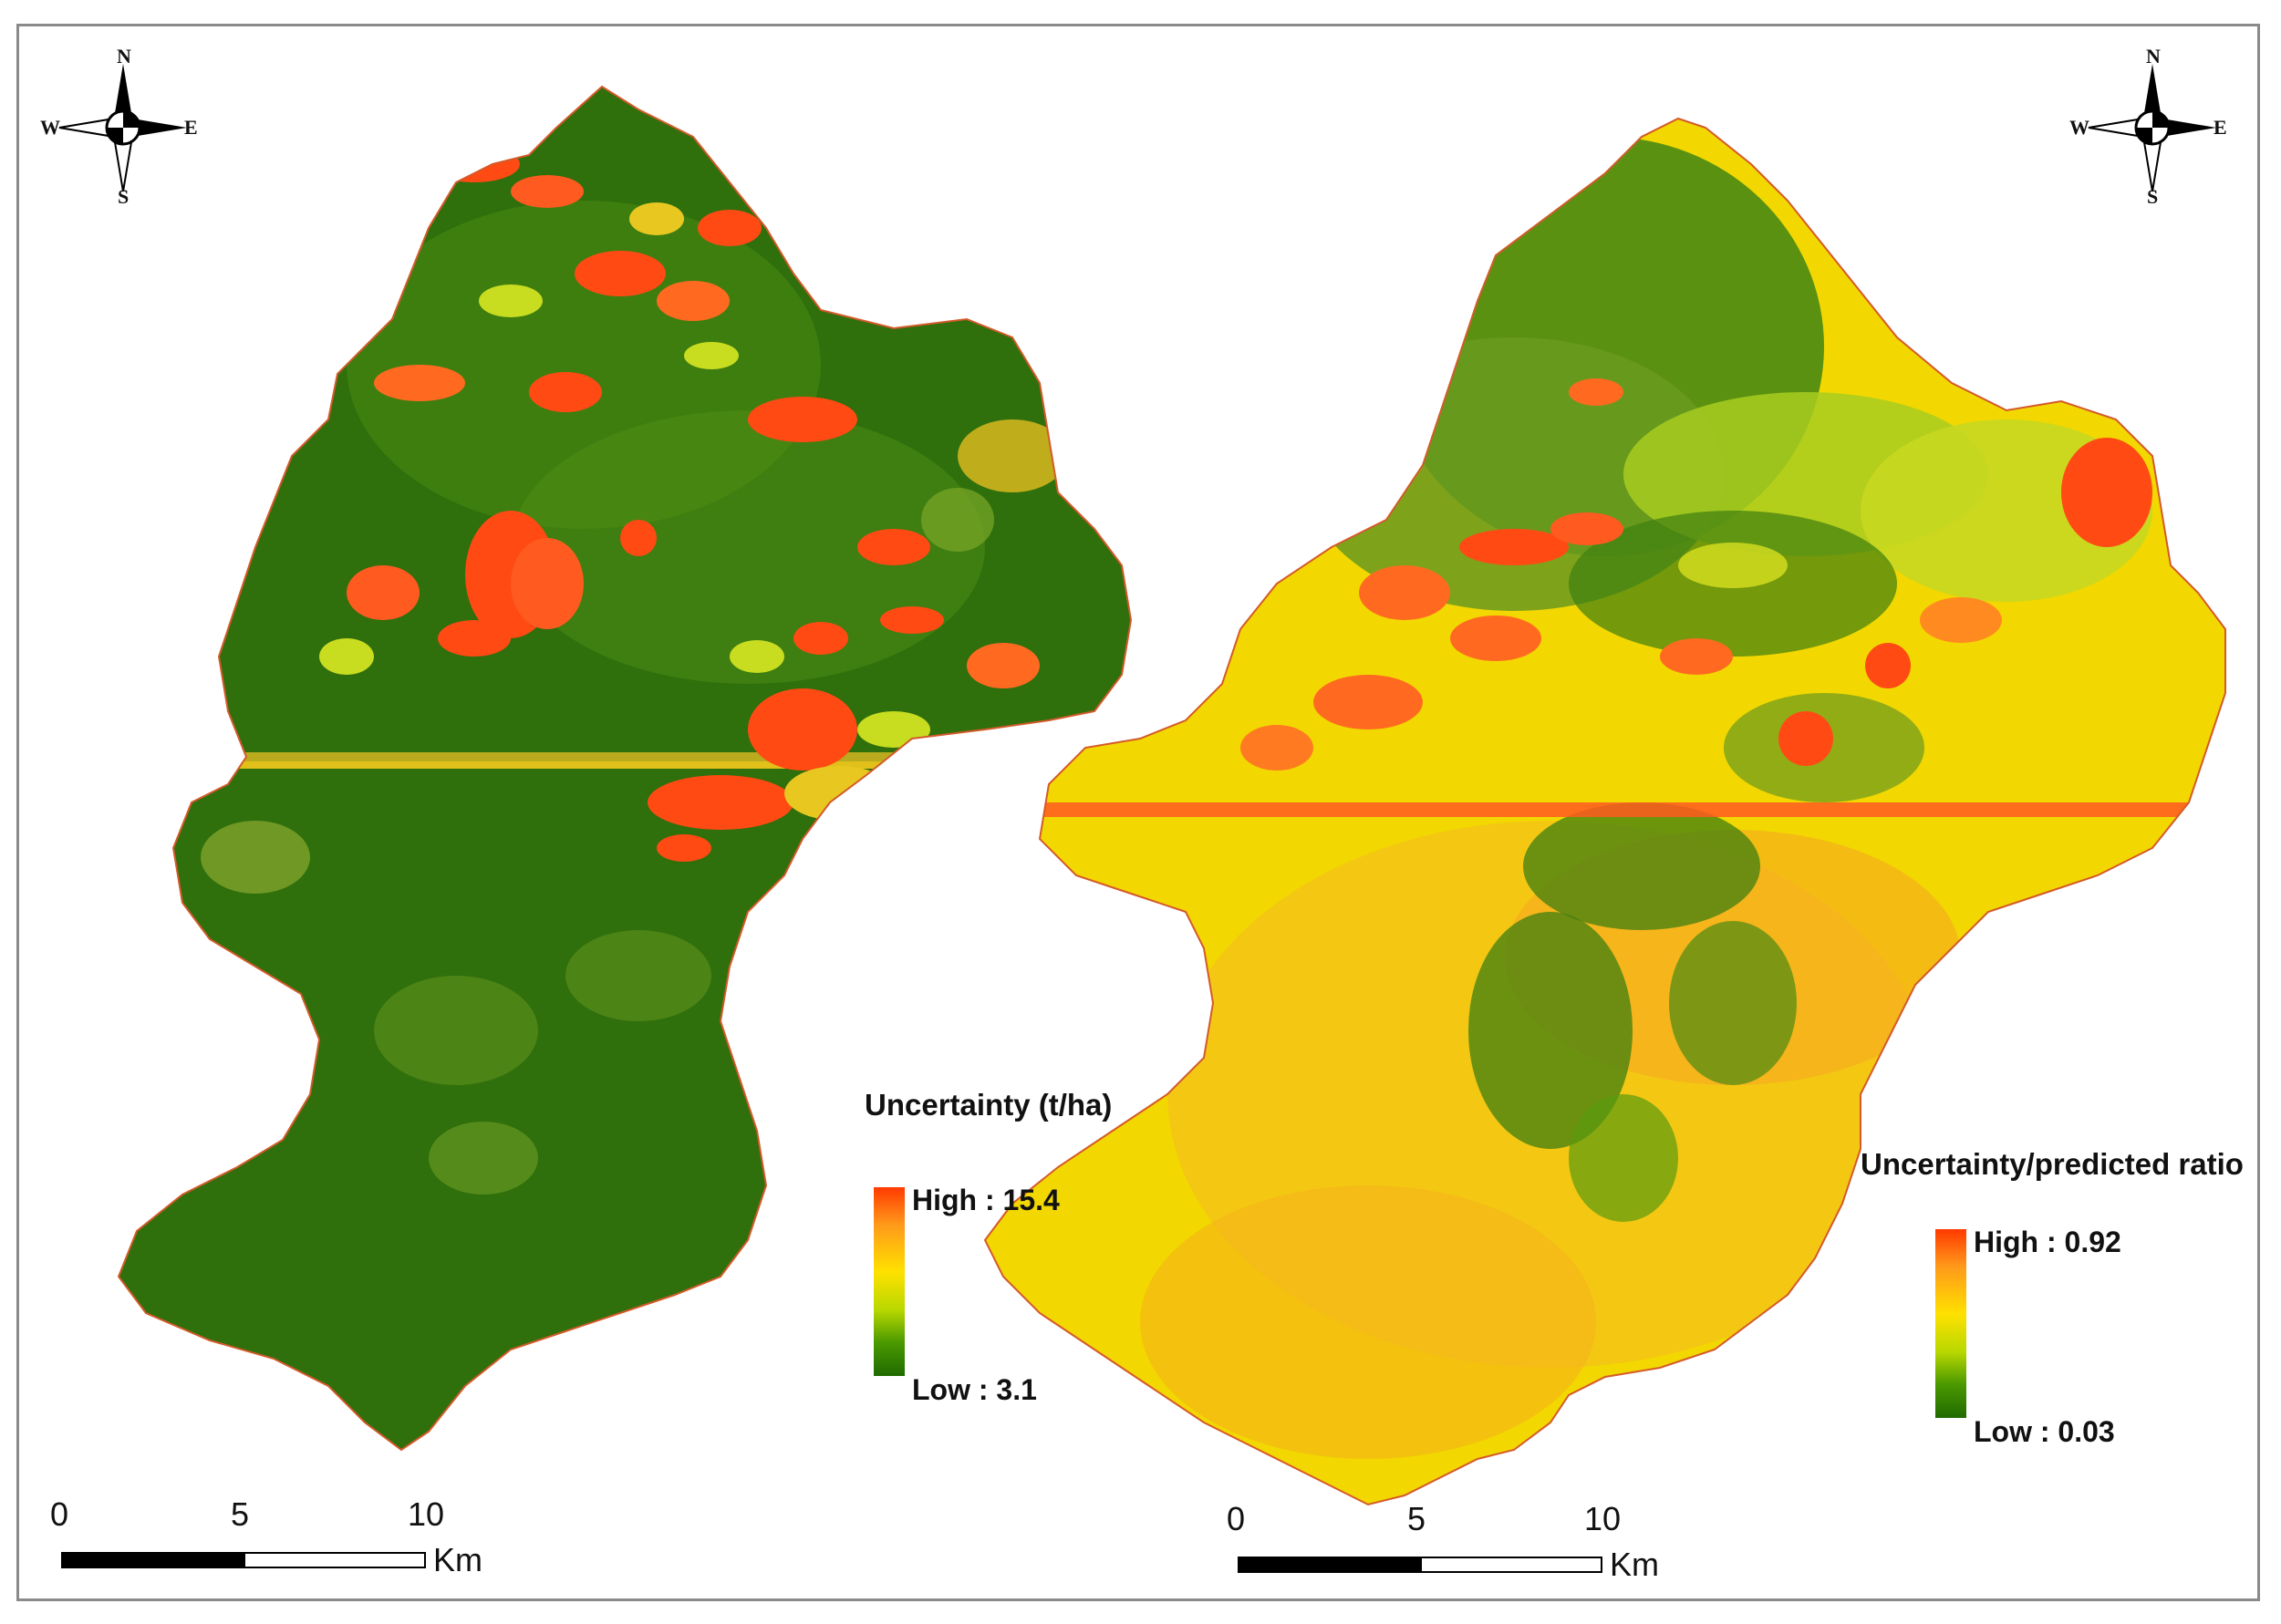 This screenshot has height=1624, width=2281. What do you see at coordinates (1464, 1541) in the screenshot?
I see `right-scale-bar: 0 5 10 Km` at bounding box center [1464, 1541].